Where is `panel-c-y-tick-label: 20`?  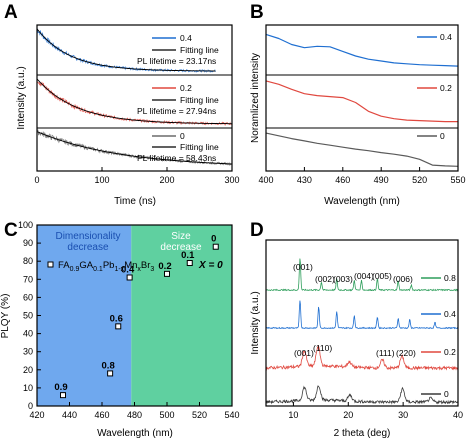
panel-c-y-tick-label: 20 is located at coordinates (28, 370).